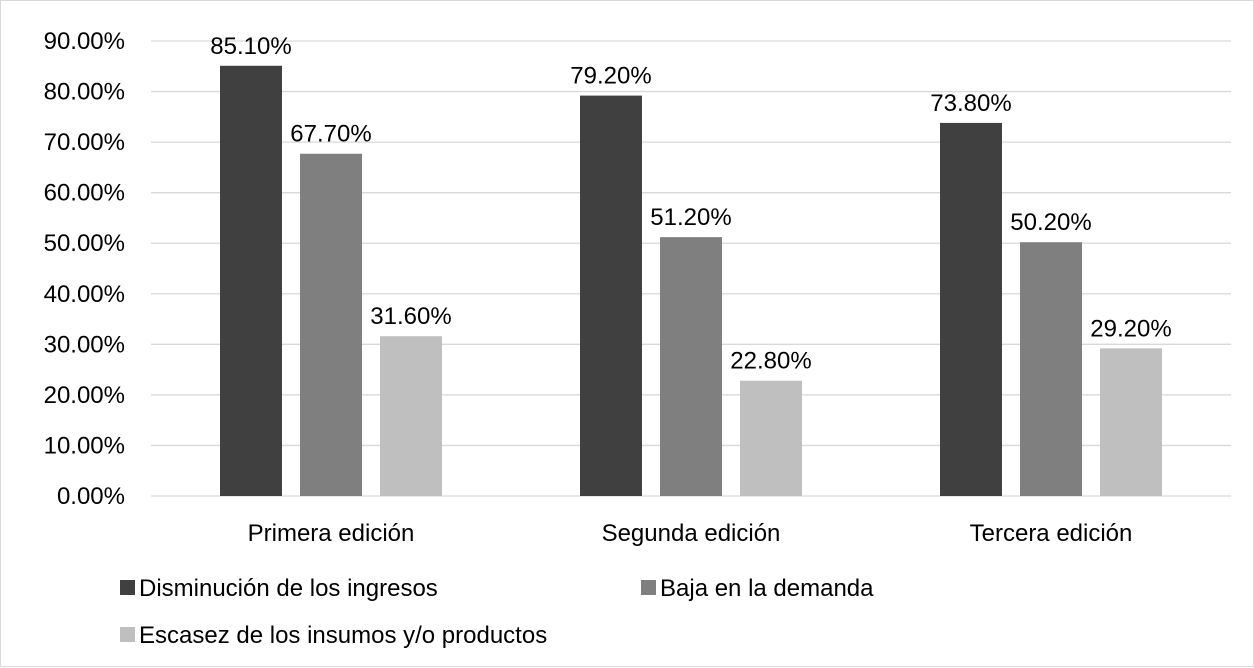  Describe the element at coordinates (1050, 222) in the screenshot. I see `data-label: 50.20%` at that location.